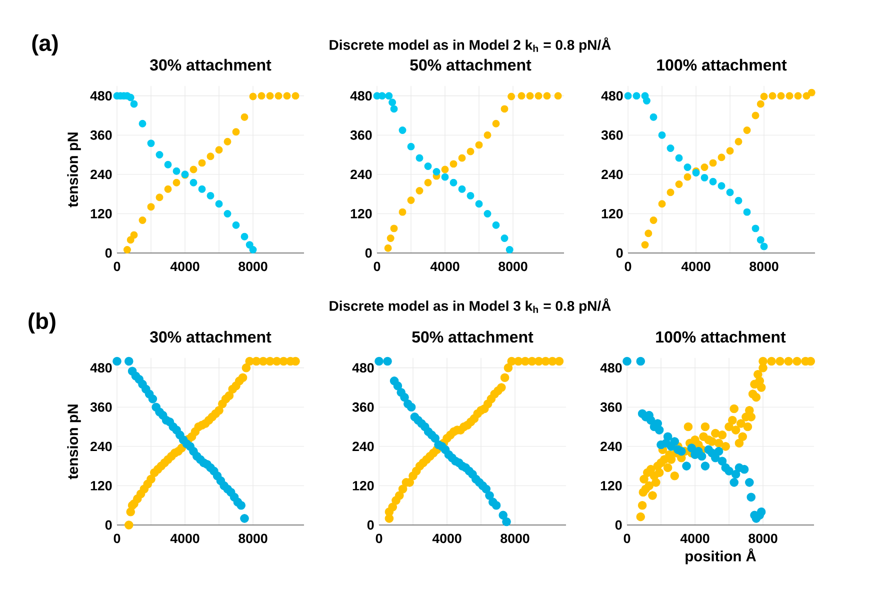  I want to click on chart-title: 30% attachment, so click(211, 336).